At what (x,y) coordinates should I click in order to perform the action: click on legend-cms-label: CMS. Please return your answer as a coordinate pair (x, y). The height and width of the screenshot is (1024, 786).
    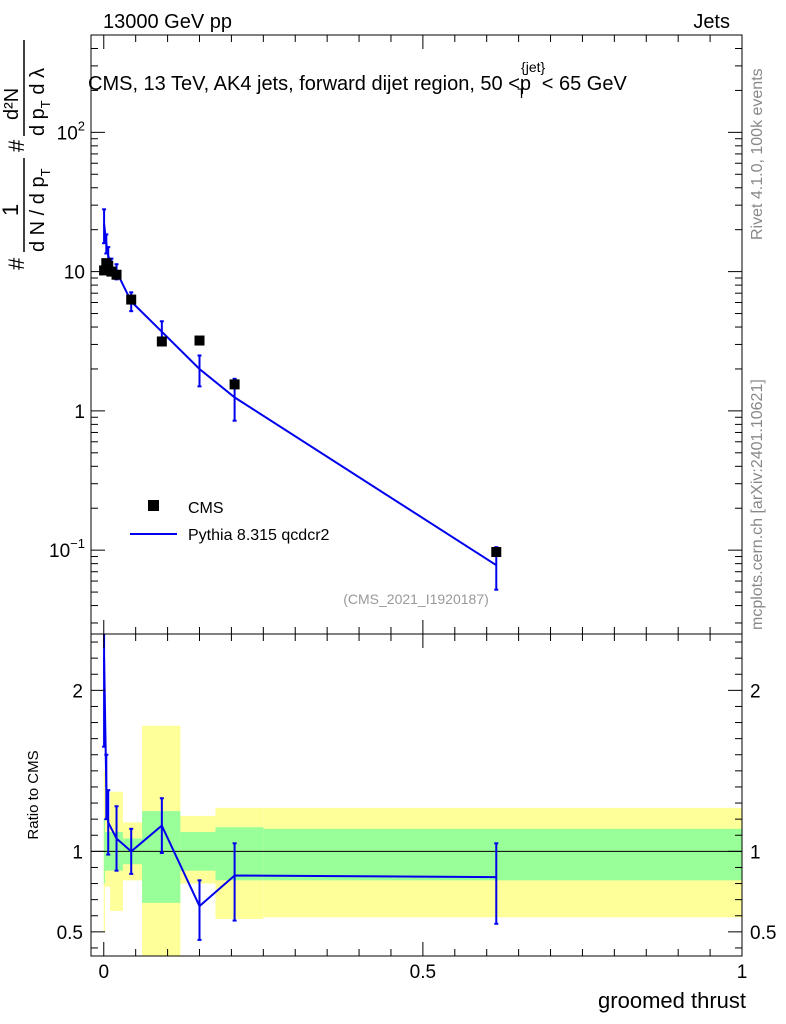
    Looking at the image, I should click on (206, 508).